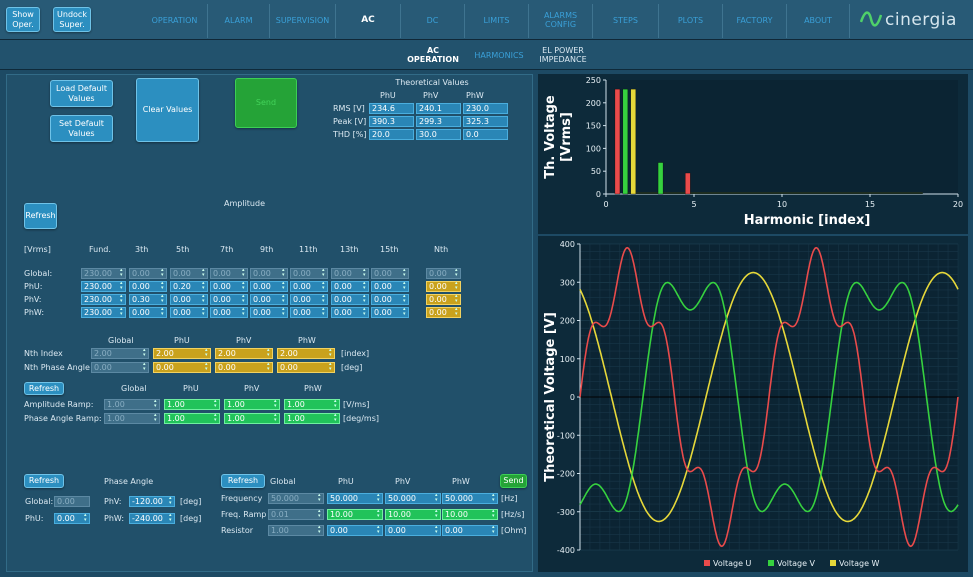  I want to click on amplitude-col-header: 13th, so click(349, 249).